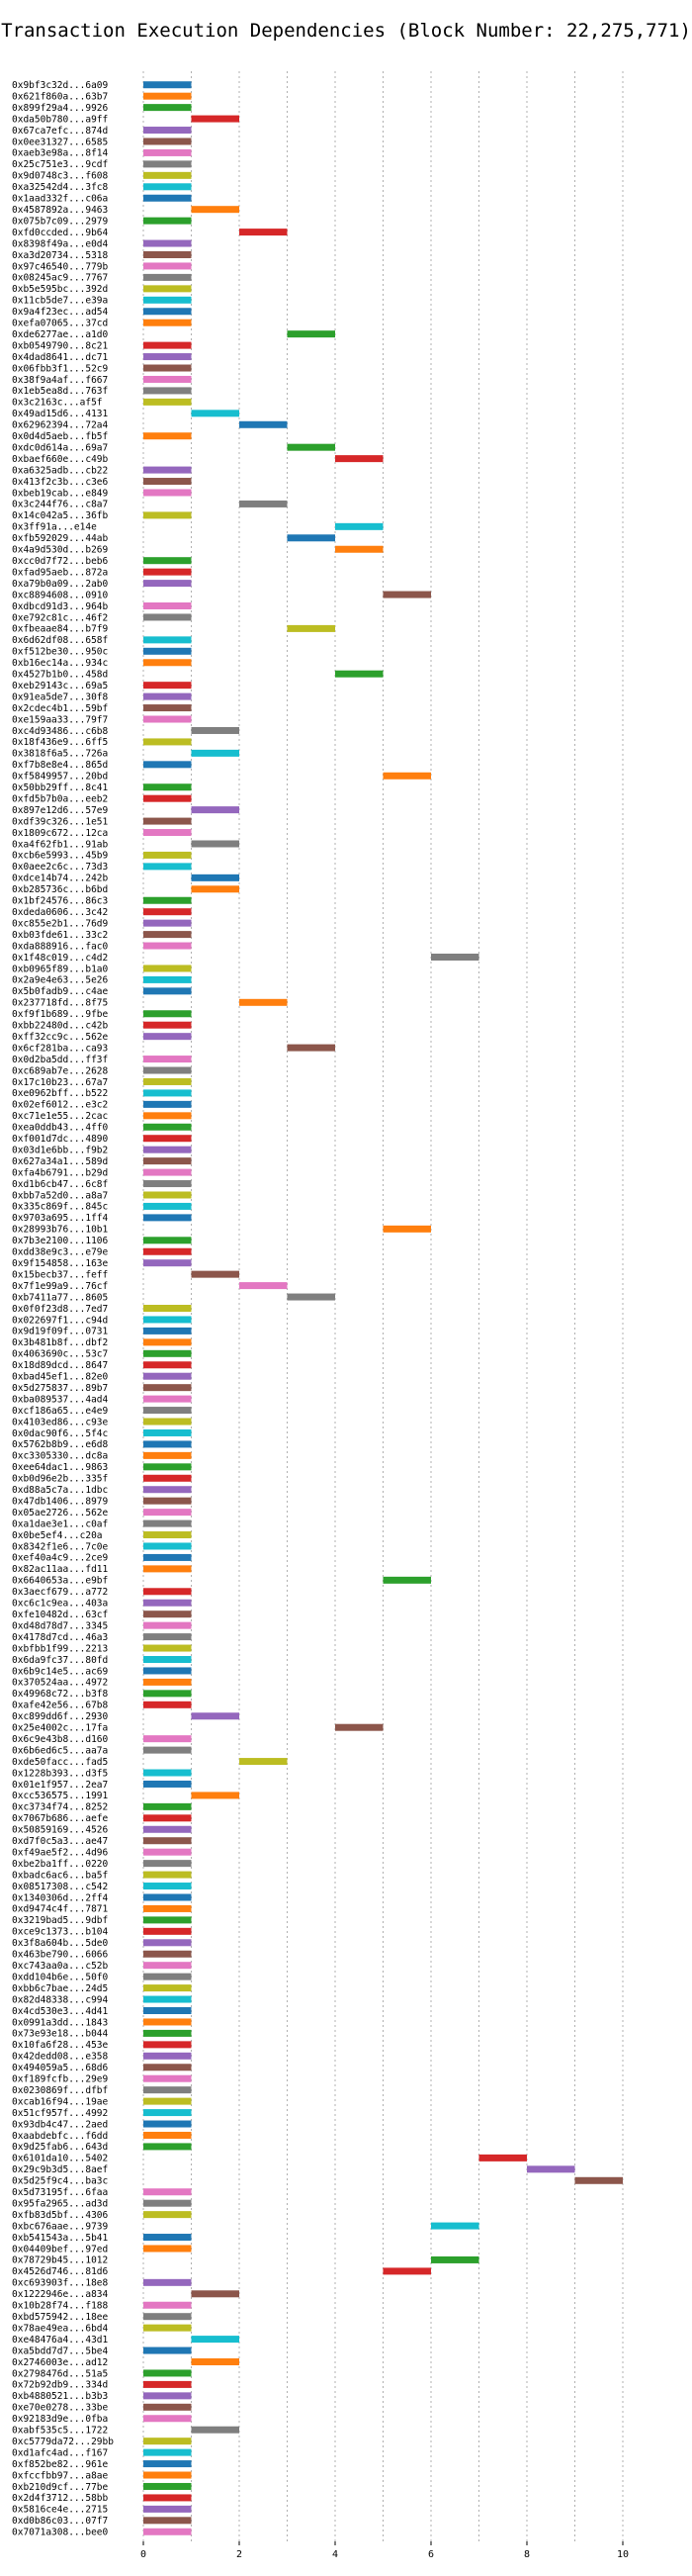  I want to click on tx-label: 0x1aad332f...c06a, so click(60, 199).